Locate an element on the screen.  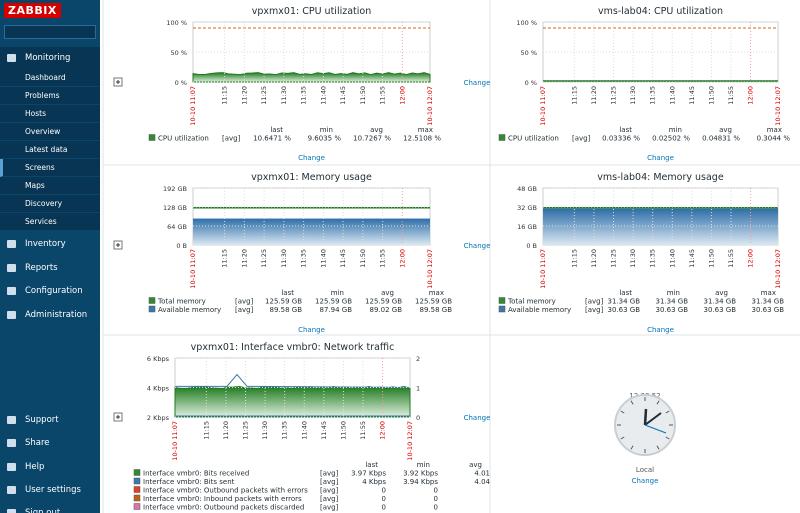
menu-item: Administration is located at coordinates (50, 315).